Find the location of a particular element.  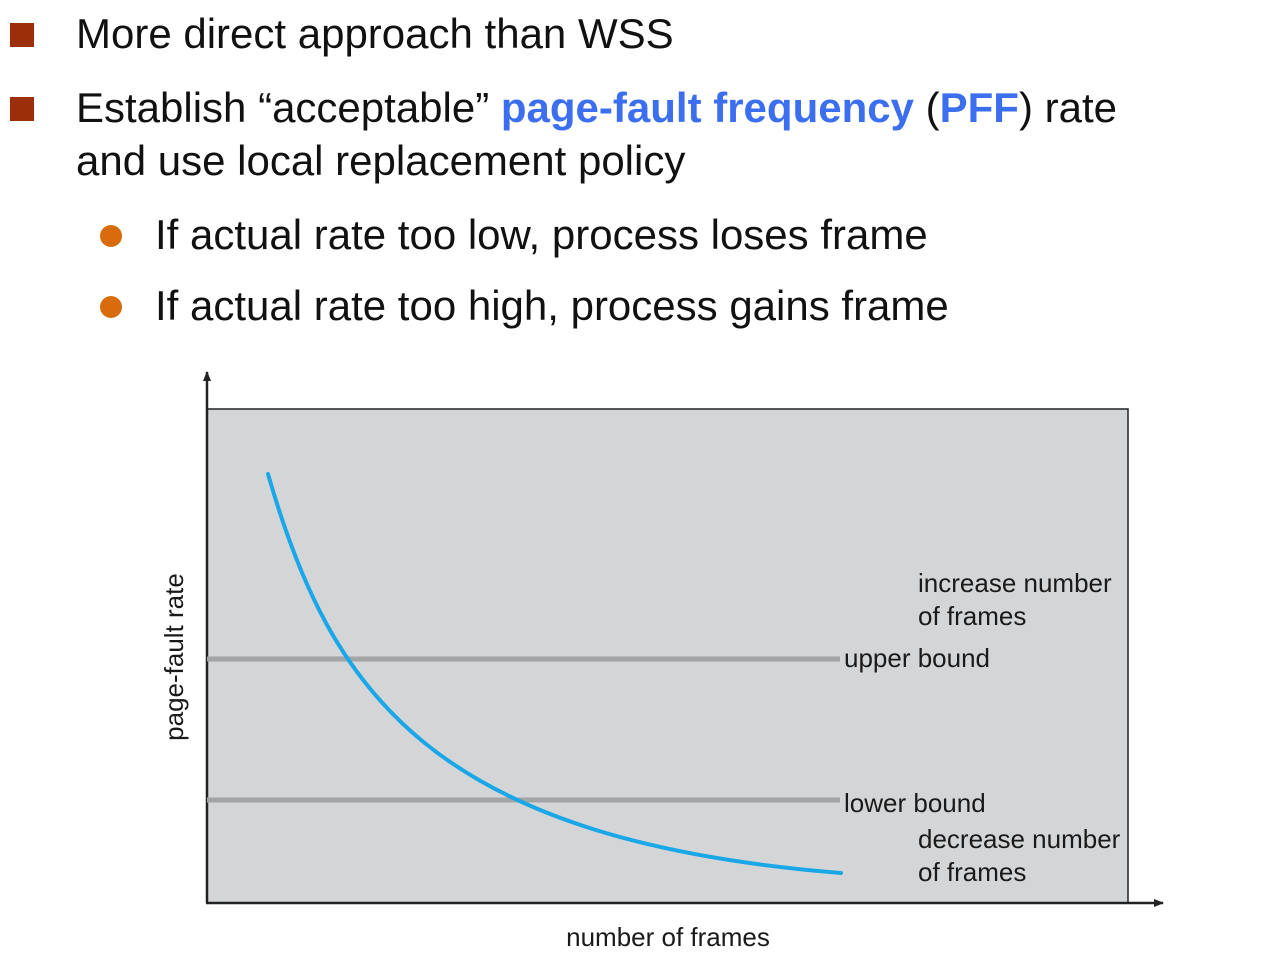

y-axis-label: page-fault rate is located at coordinates (174, 657).